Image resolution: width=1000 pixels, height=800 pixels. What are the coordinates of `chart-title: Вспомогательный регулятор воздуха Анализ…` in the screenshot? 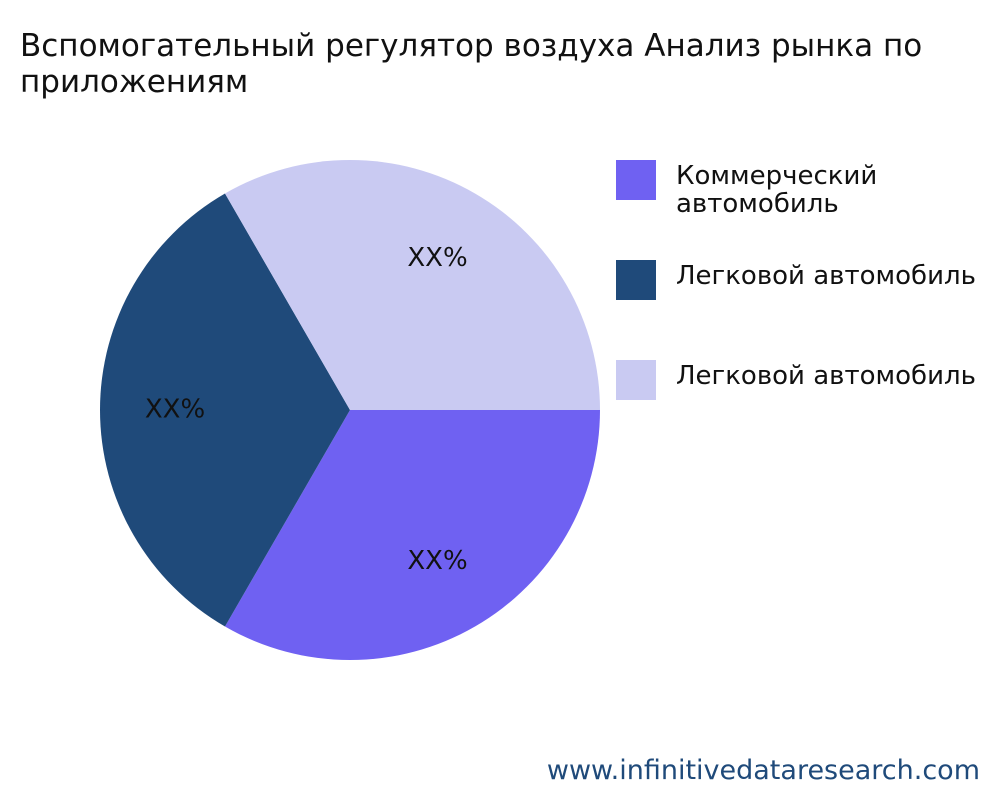 It's located at (471, 64).